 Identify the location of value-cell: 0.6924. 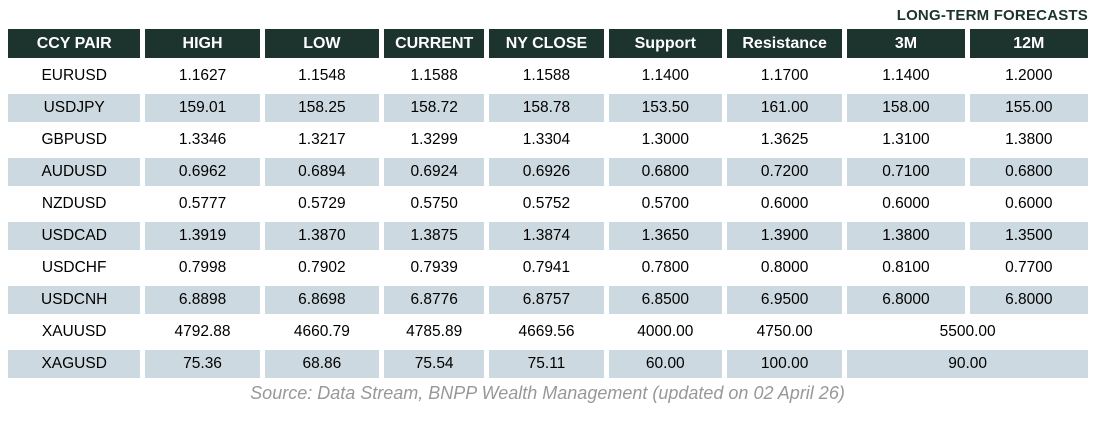
(434, 172).